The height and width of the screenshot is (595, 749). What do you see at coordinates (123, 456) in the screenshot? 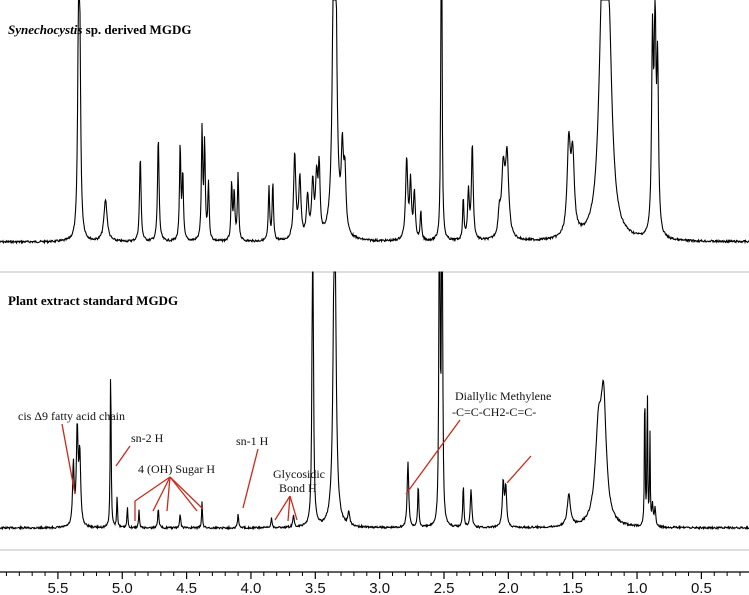
I see `annotation-sn2-pointer` at bounding box center [123, 456].